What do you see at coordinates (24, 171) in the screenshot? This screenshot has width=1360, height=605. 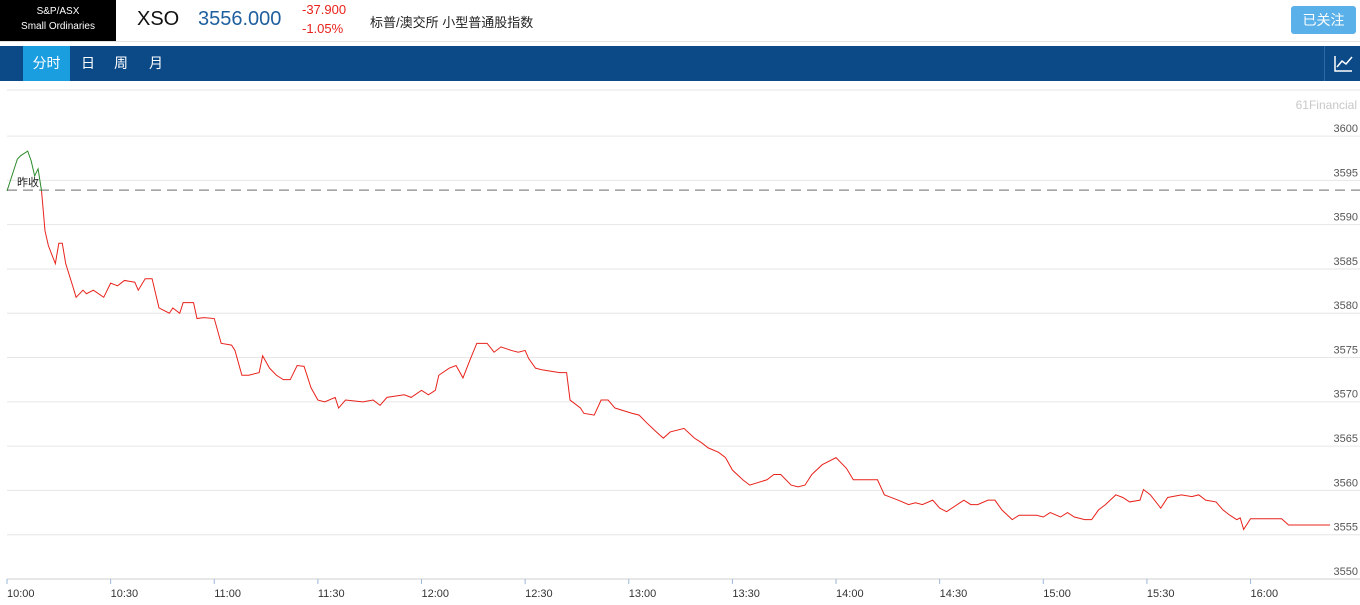 I see `price-line` at bounding box center [24, 171].